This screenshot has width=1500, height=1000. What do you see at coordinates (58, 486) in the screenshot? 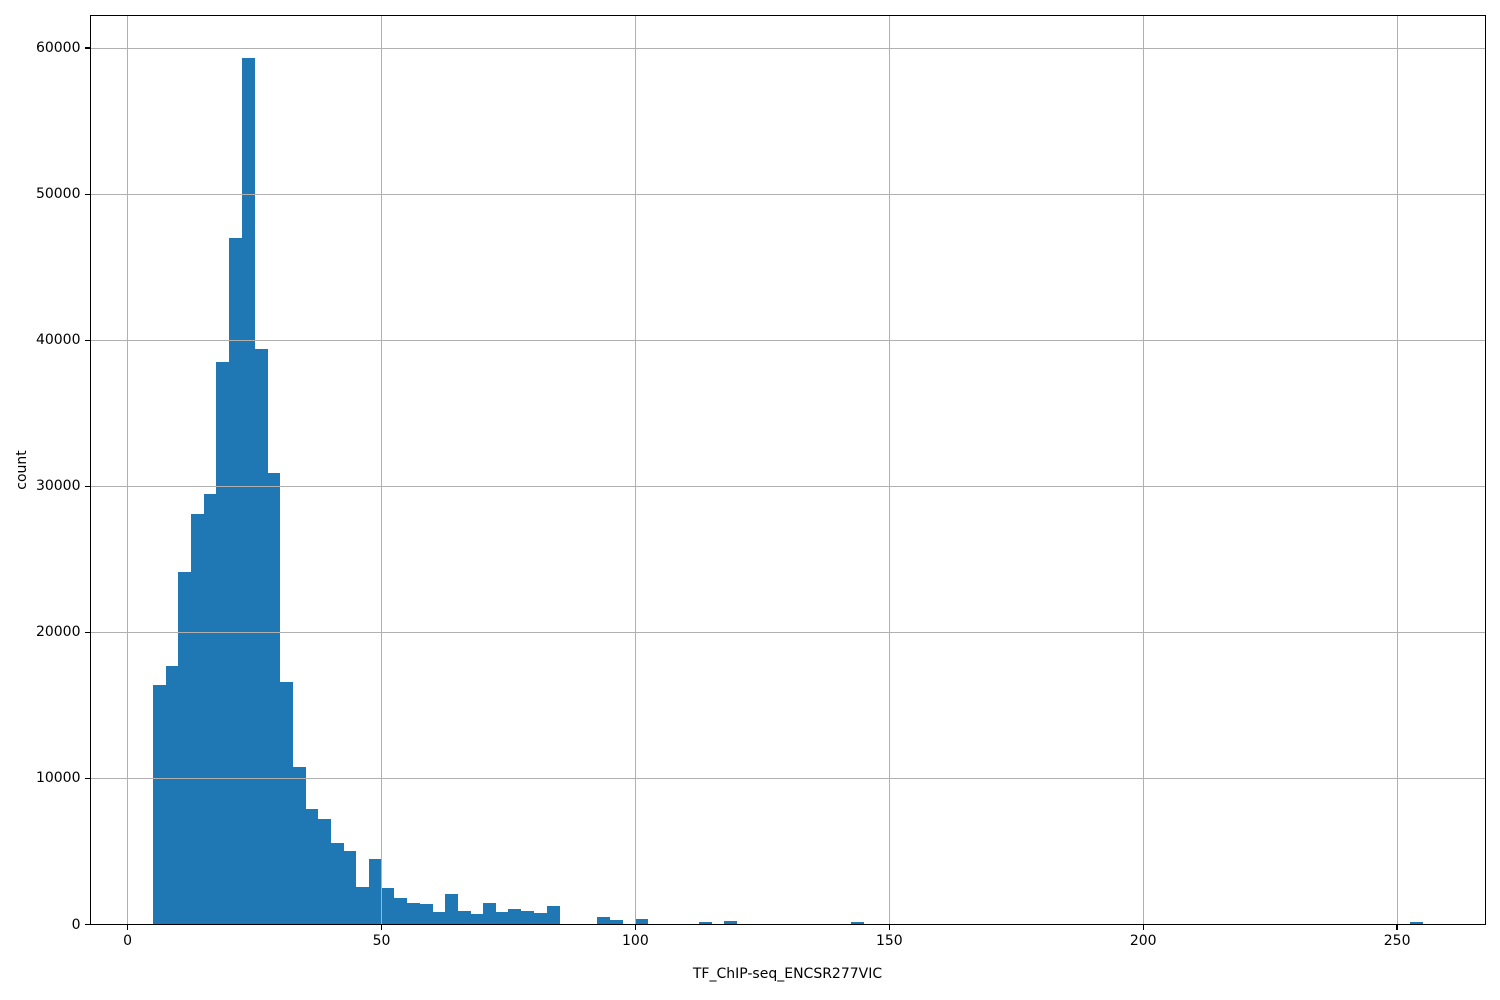
I see `y-tick-label: 30000` at bounding box center [58, 486].